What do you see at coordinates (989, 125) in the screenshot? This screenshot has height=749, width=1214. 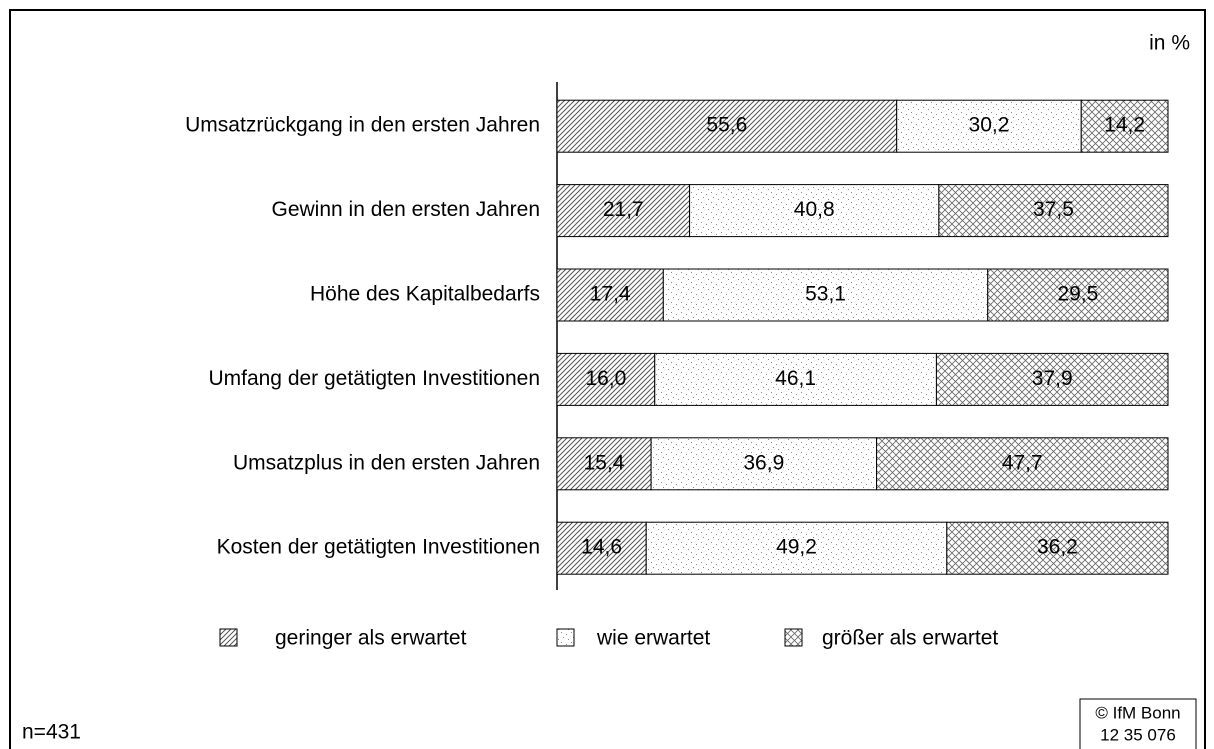 I see `value-label: 30,2` at bounding box center [989, 125].